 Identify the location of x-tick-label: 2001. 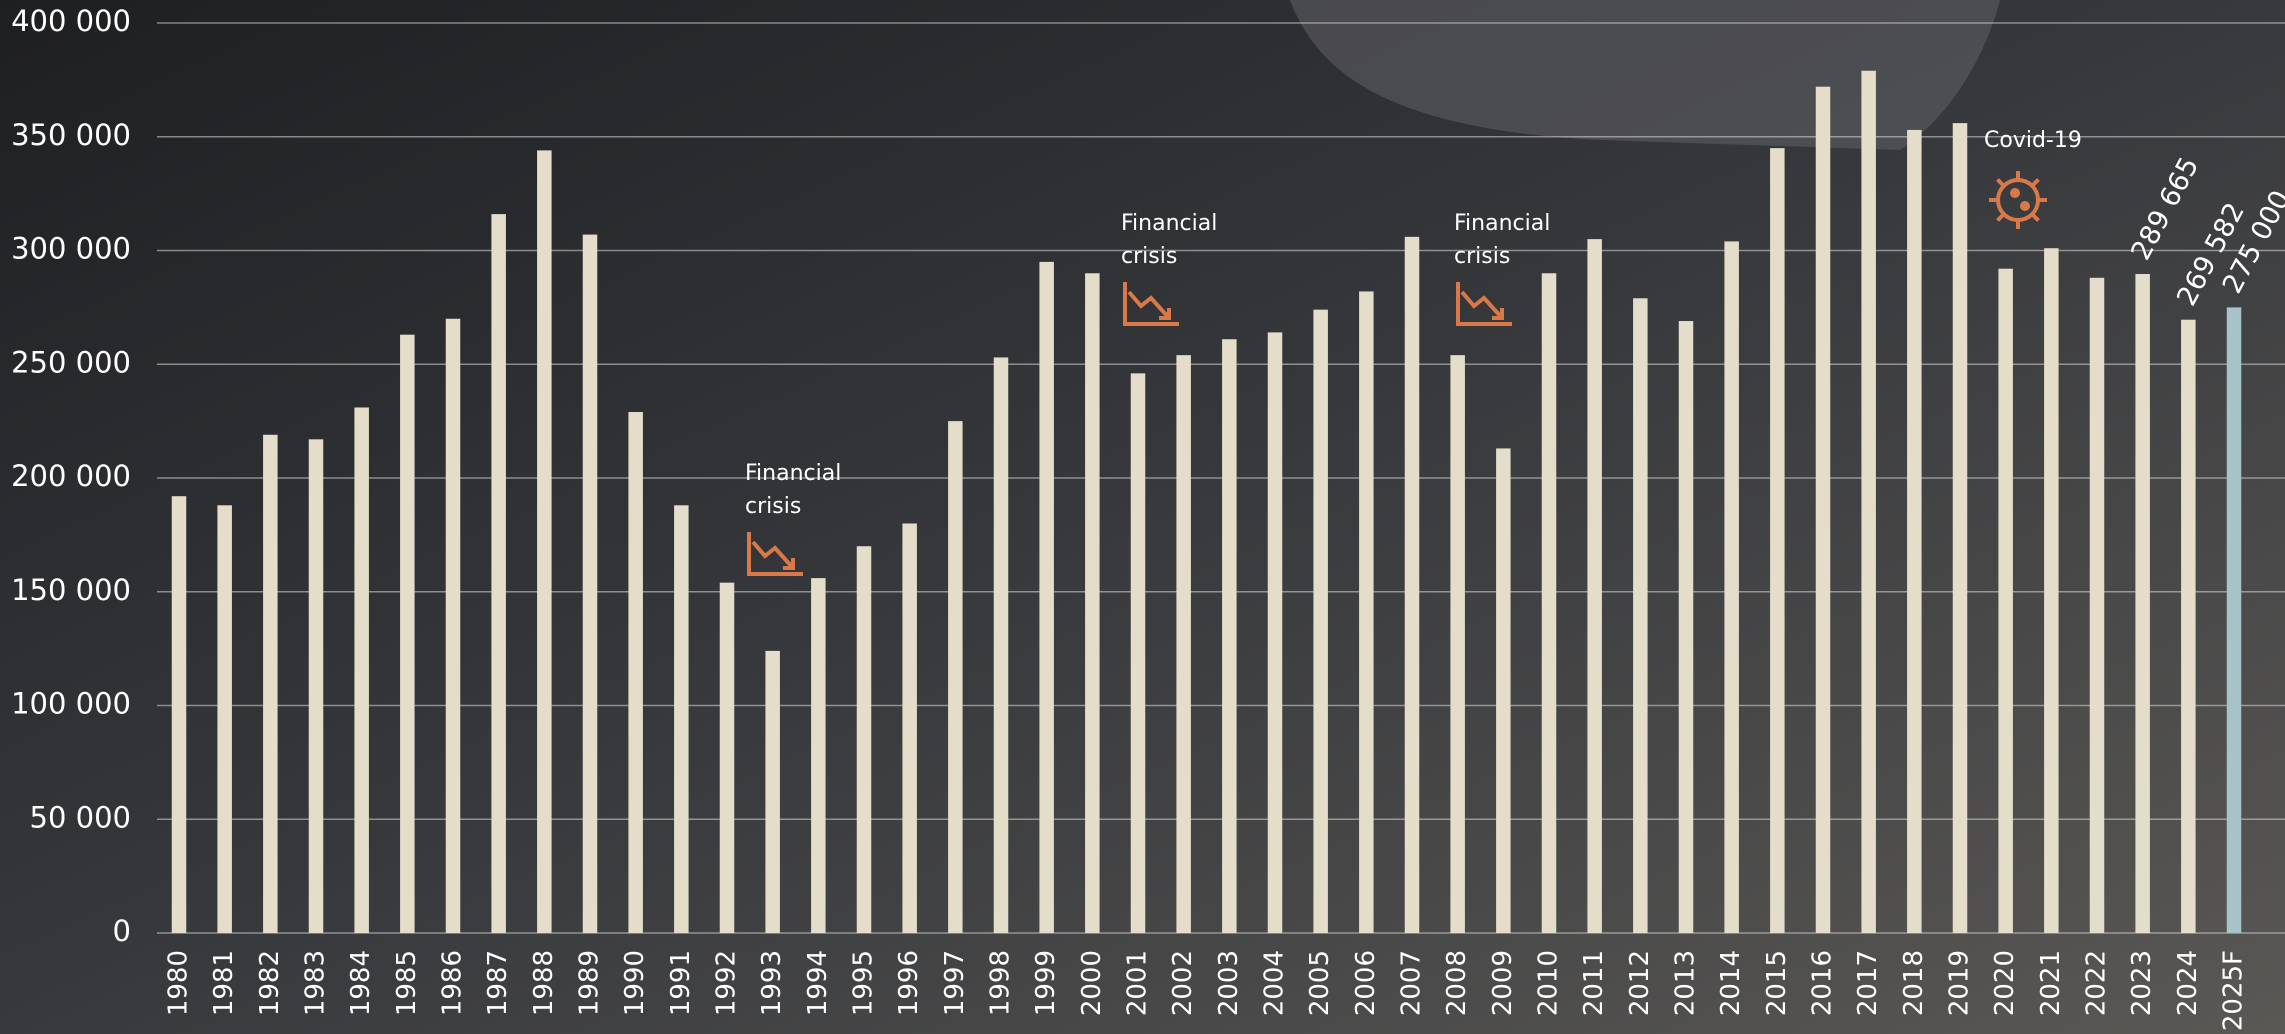
(1138, 983).